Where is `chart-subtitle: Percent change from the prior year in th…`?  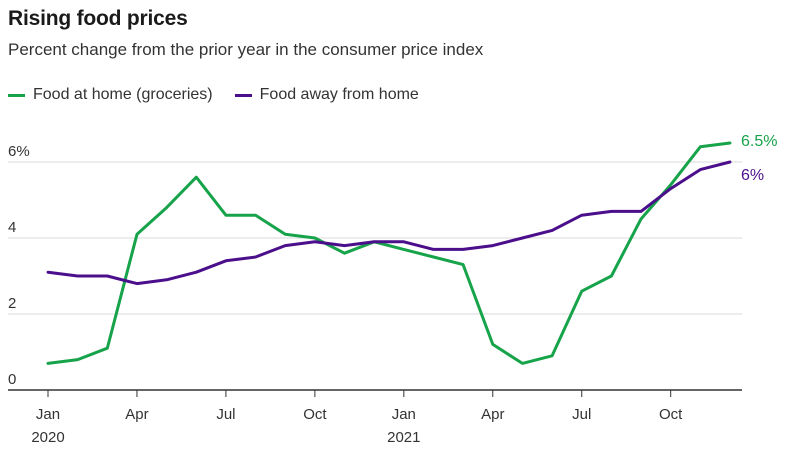
chart-subtitle: Percent change from the prior year in th… is located at coordinates (246, 49).